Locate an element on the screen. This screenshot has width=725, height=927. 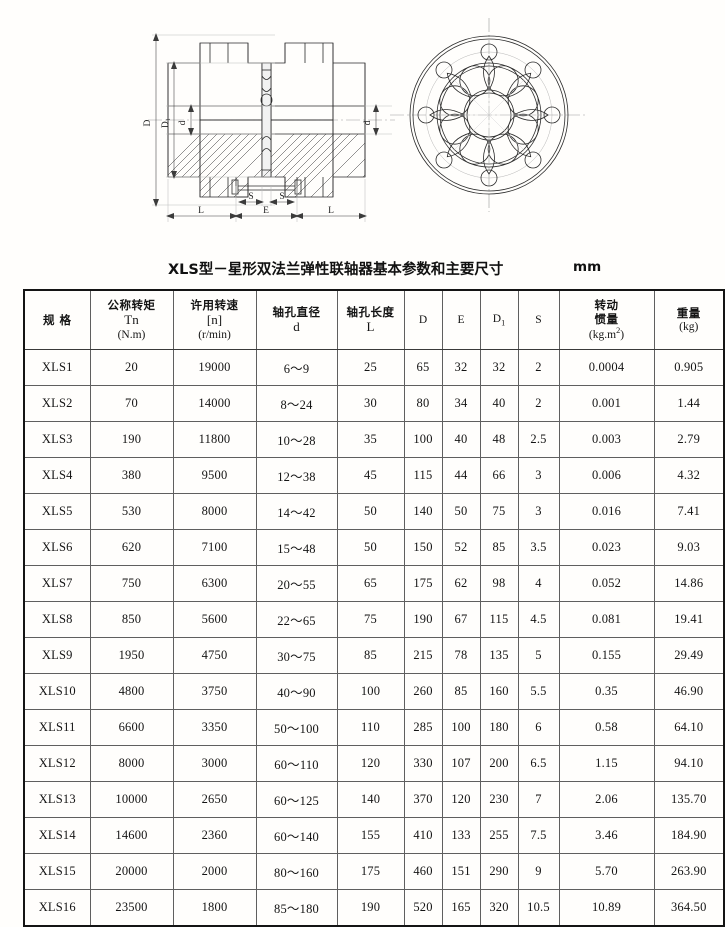
cell-inertia: 0.58 is located at coordinates (606, 727).